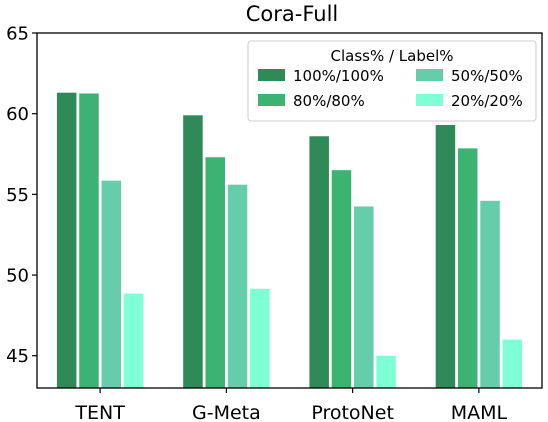 Image resolution: width=548 pixels, height=422 pixels. Describe the element at coordinates (99, 412) in the screenshot. I see `x-tick-label: TENT` at that location.